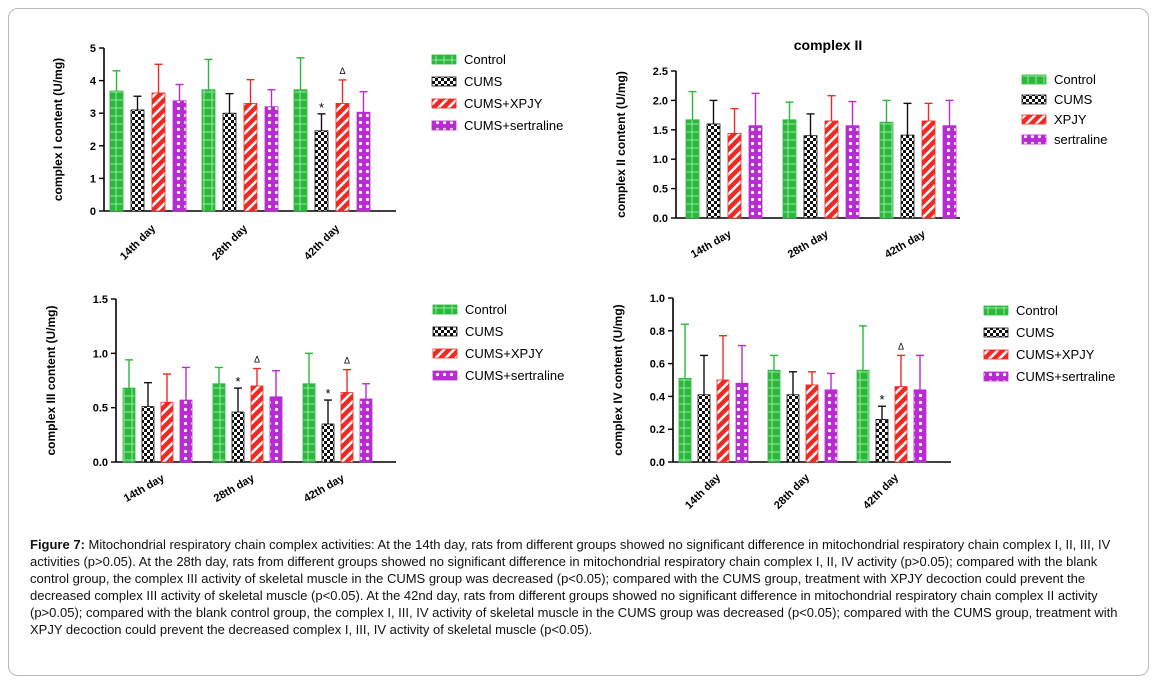  What do you see at coordinates (57, 544) in the screenshot?
I see `caption-label: Figure 7:` at bounding box center [57, 544].